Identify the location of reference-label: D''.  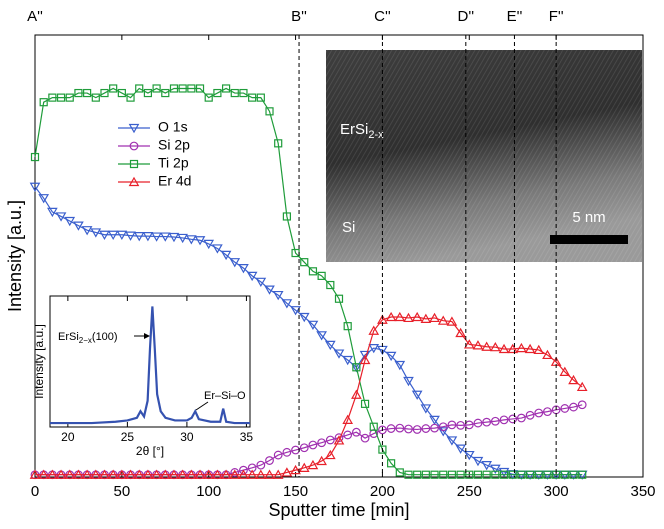
(466, 16).